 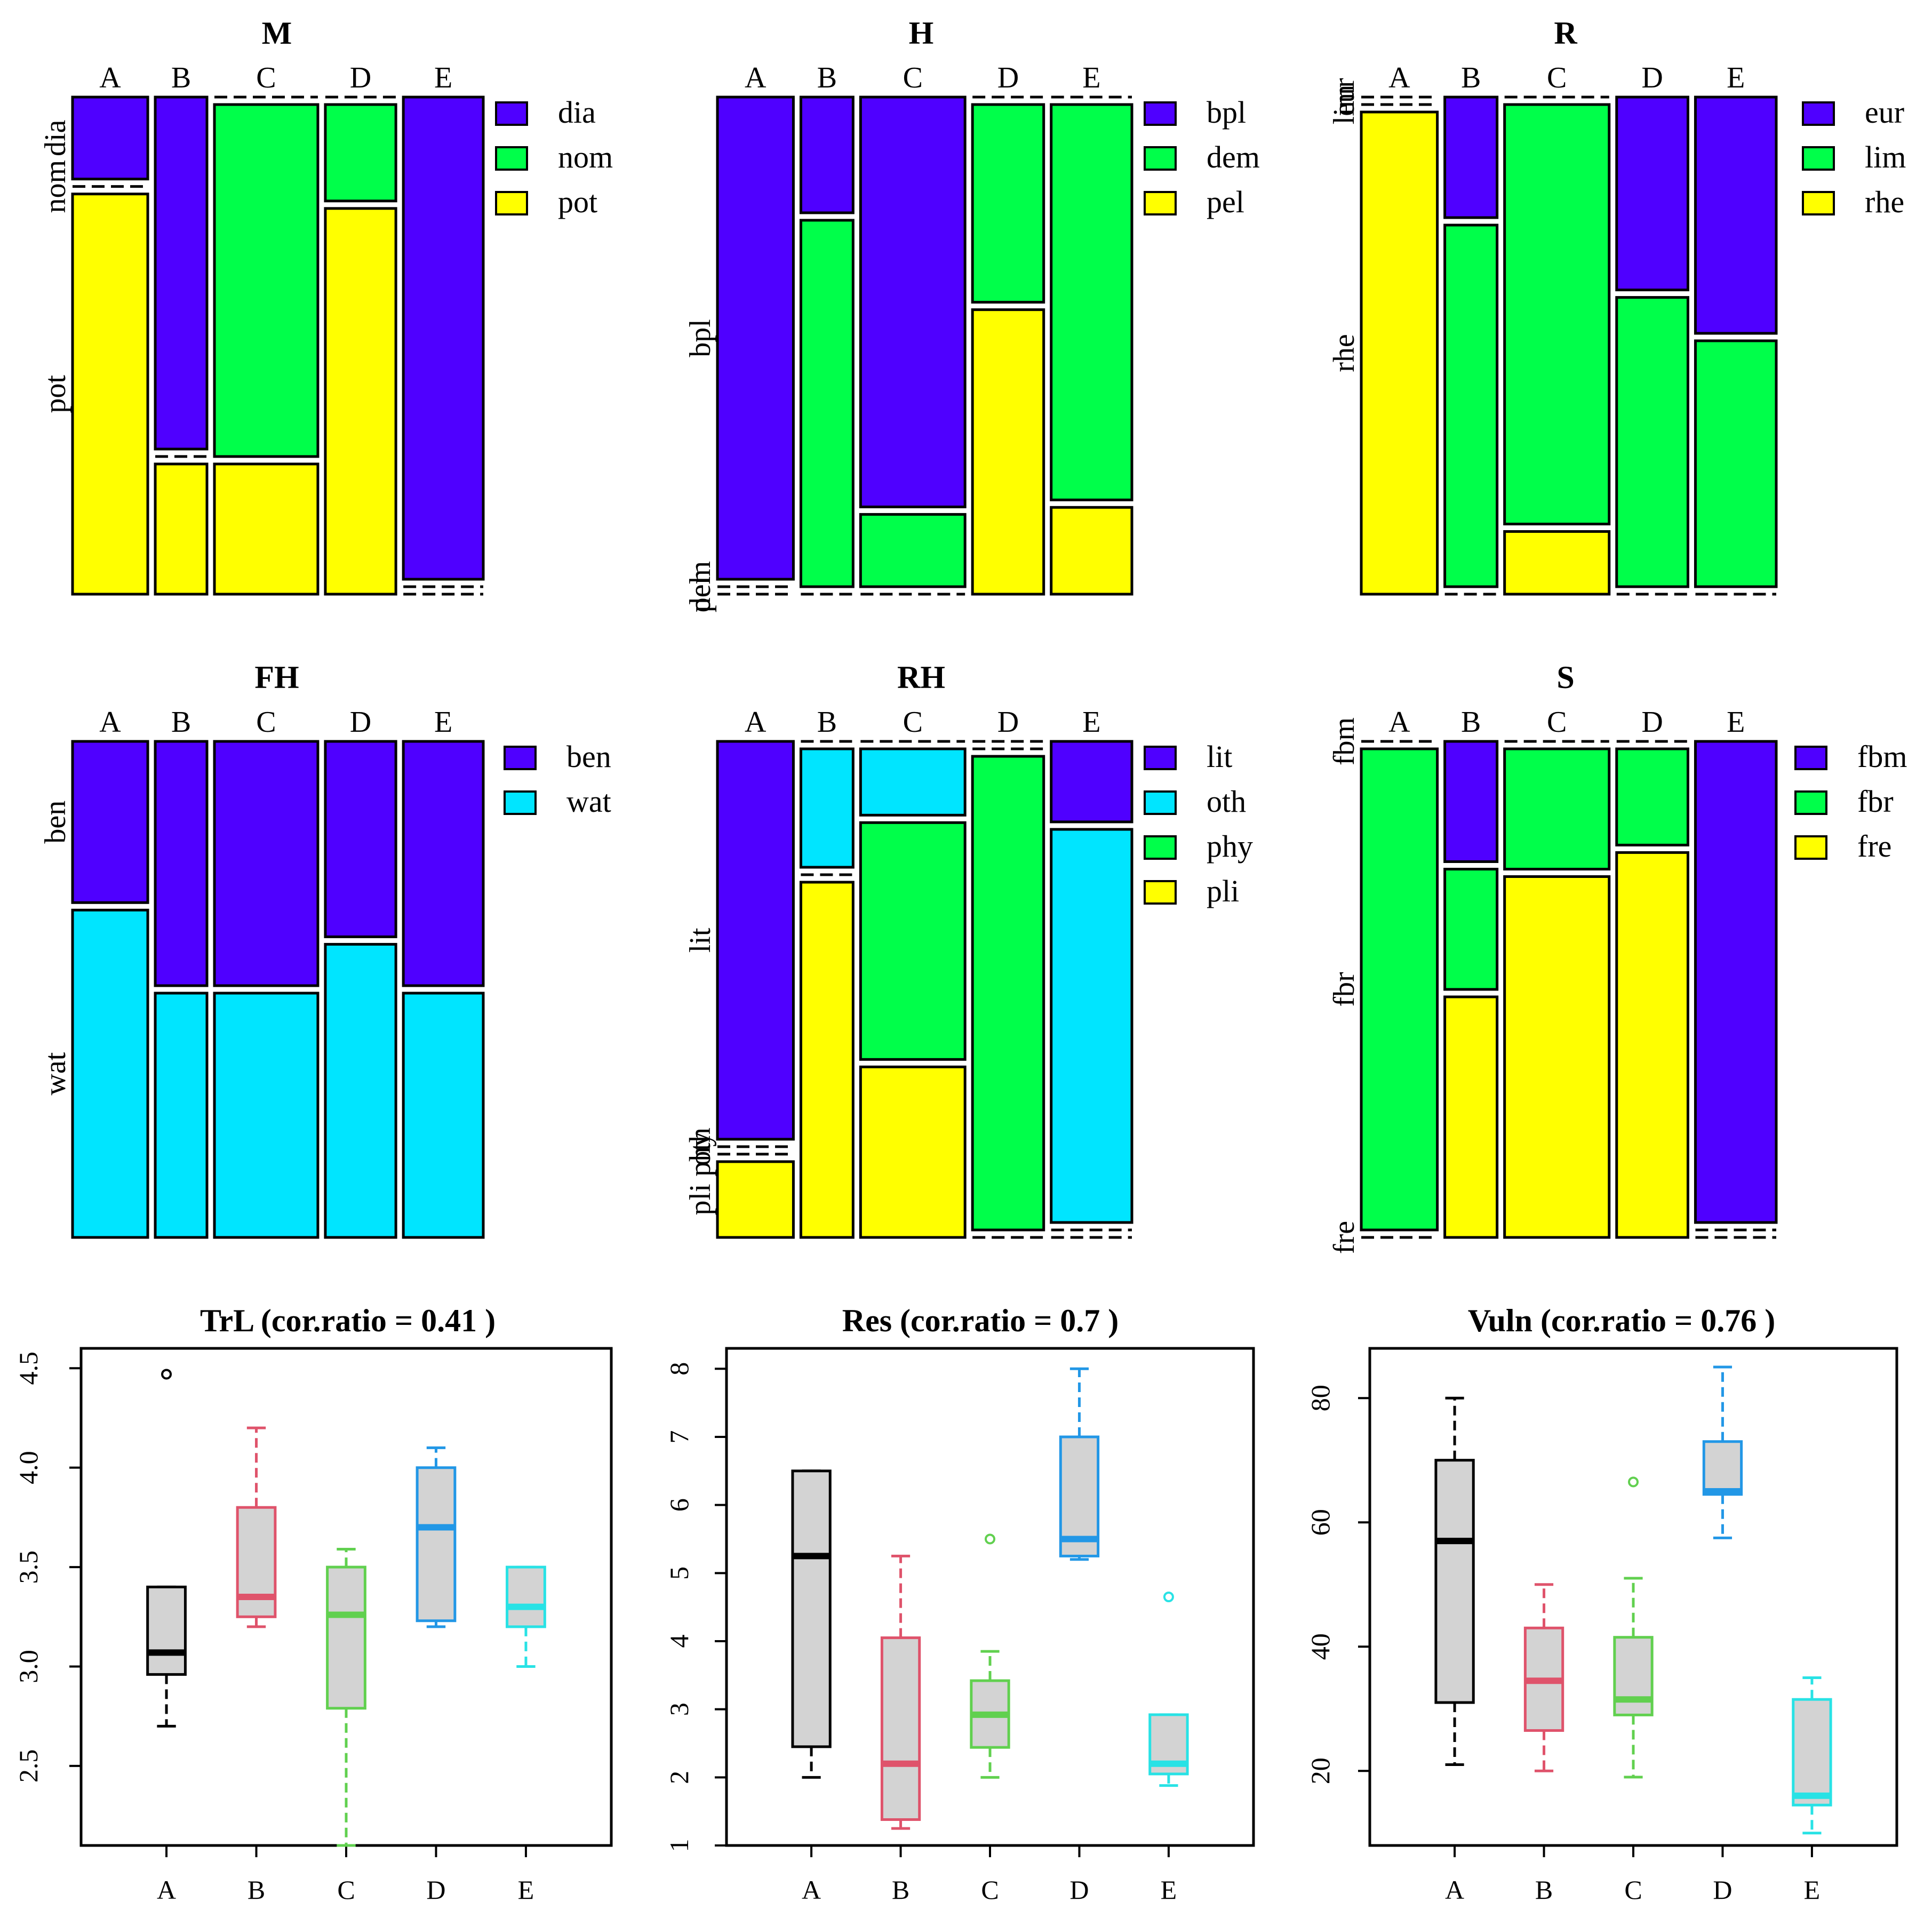 I want to click on box-A, so click(x=1455, y=1581).